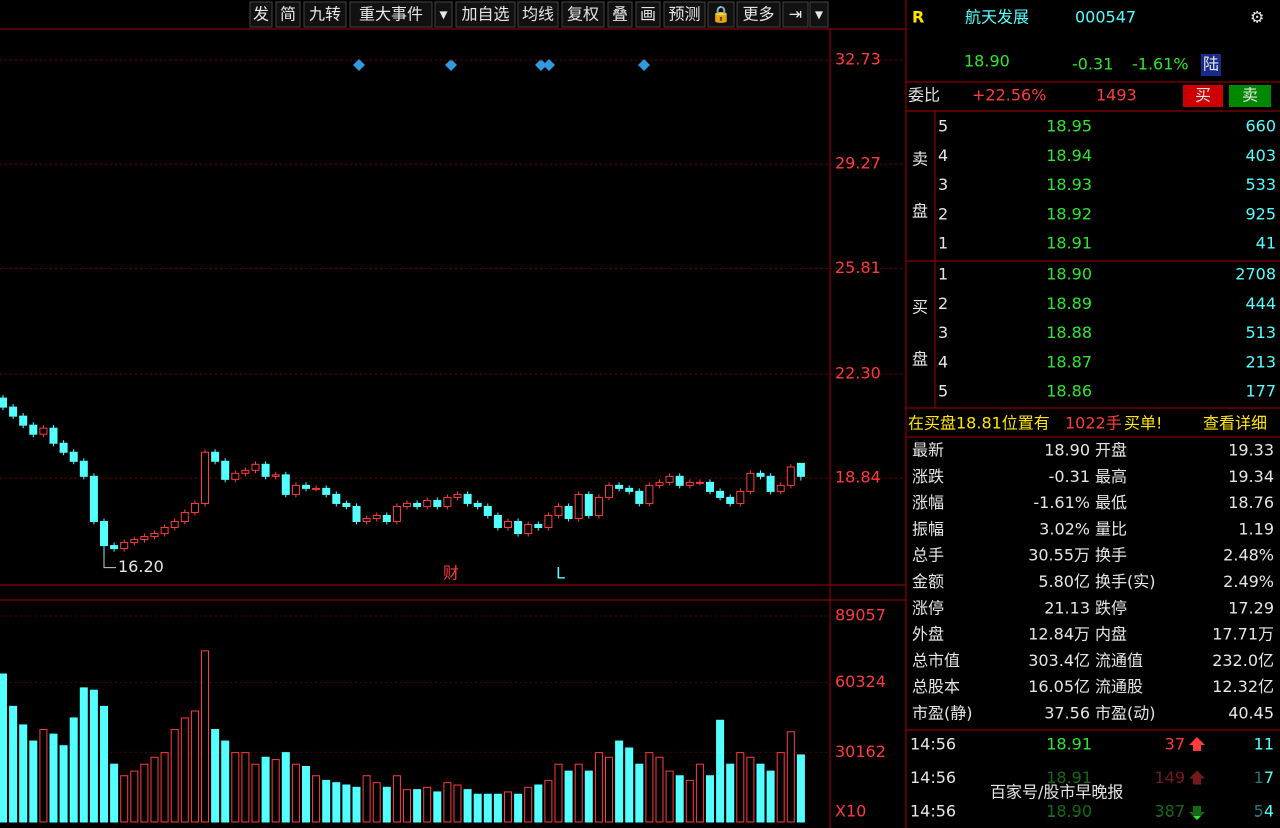 The width and height of the screenshot is (1280, 828). What do you see at coordinates (1260, 126) in the screenshot?
I see `level-volume: 660` at bounding box center [1260, 126].